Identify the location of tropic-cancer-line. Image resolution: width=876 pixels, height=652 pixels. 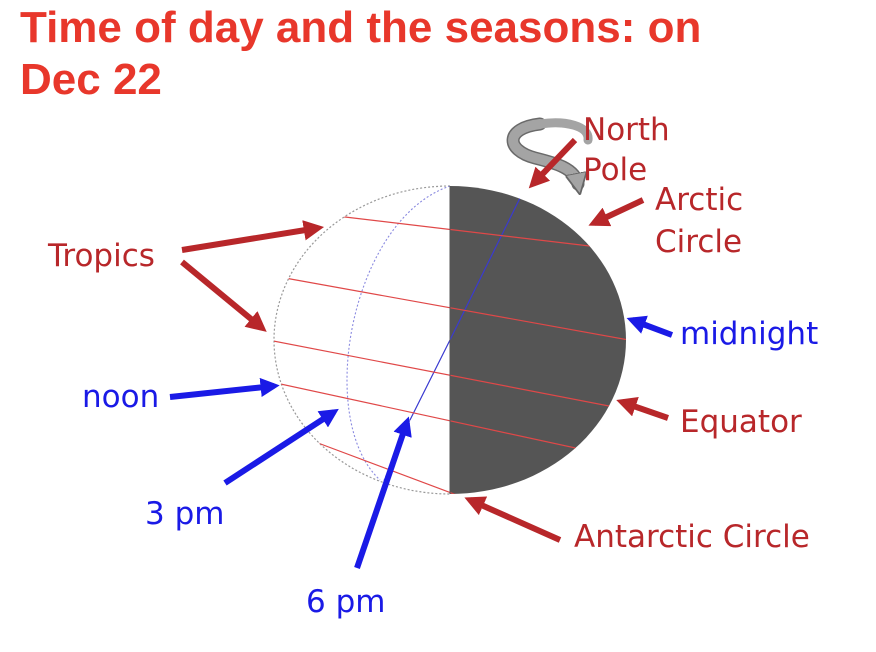
(455, 310).